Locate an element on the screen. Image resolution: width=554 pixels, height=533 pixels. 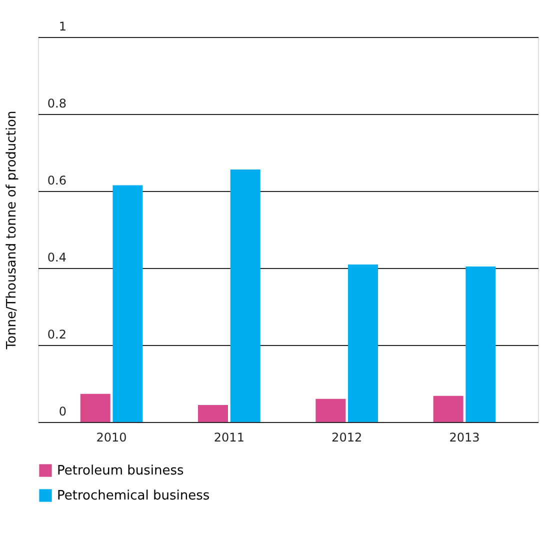
legend-label: Petrochemical business is located at coordinates (133, 496).